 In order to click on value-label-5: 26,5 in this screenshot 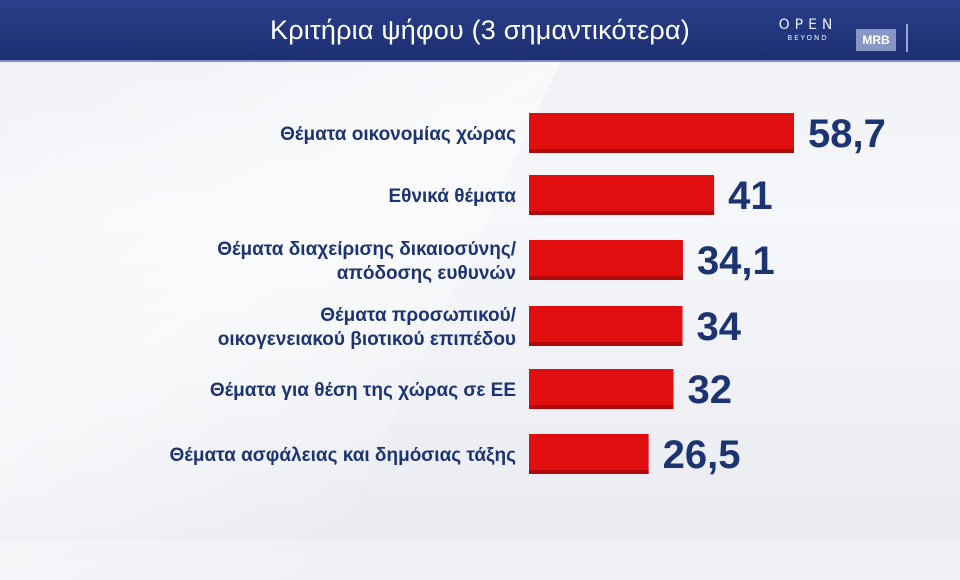, I will do `click(702, 455)`.